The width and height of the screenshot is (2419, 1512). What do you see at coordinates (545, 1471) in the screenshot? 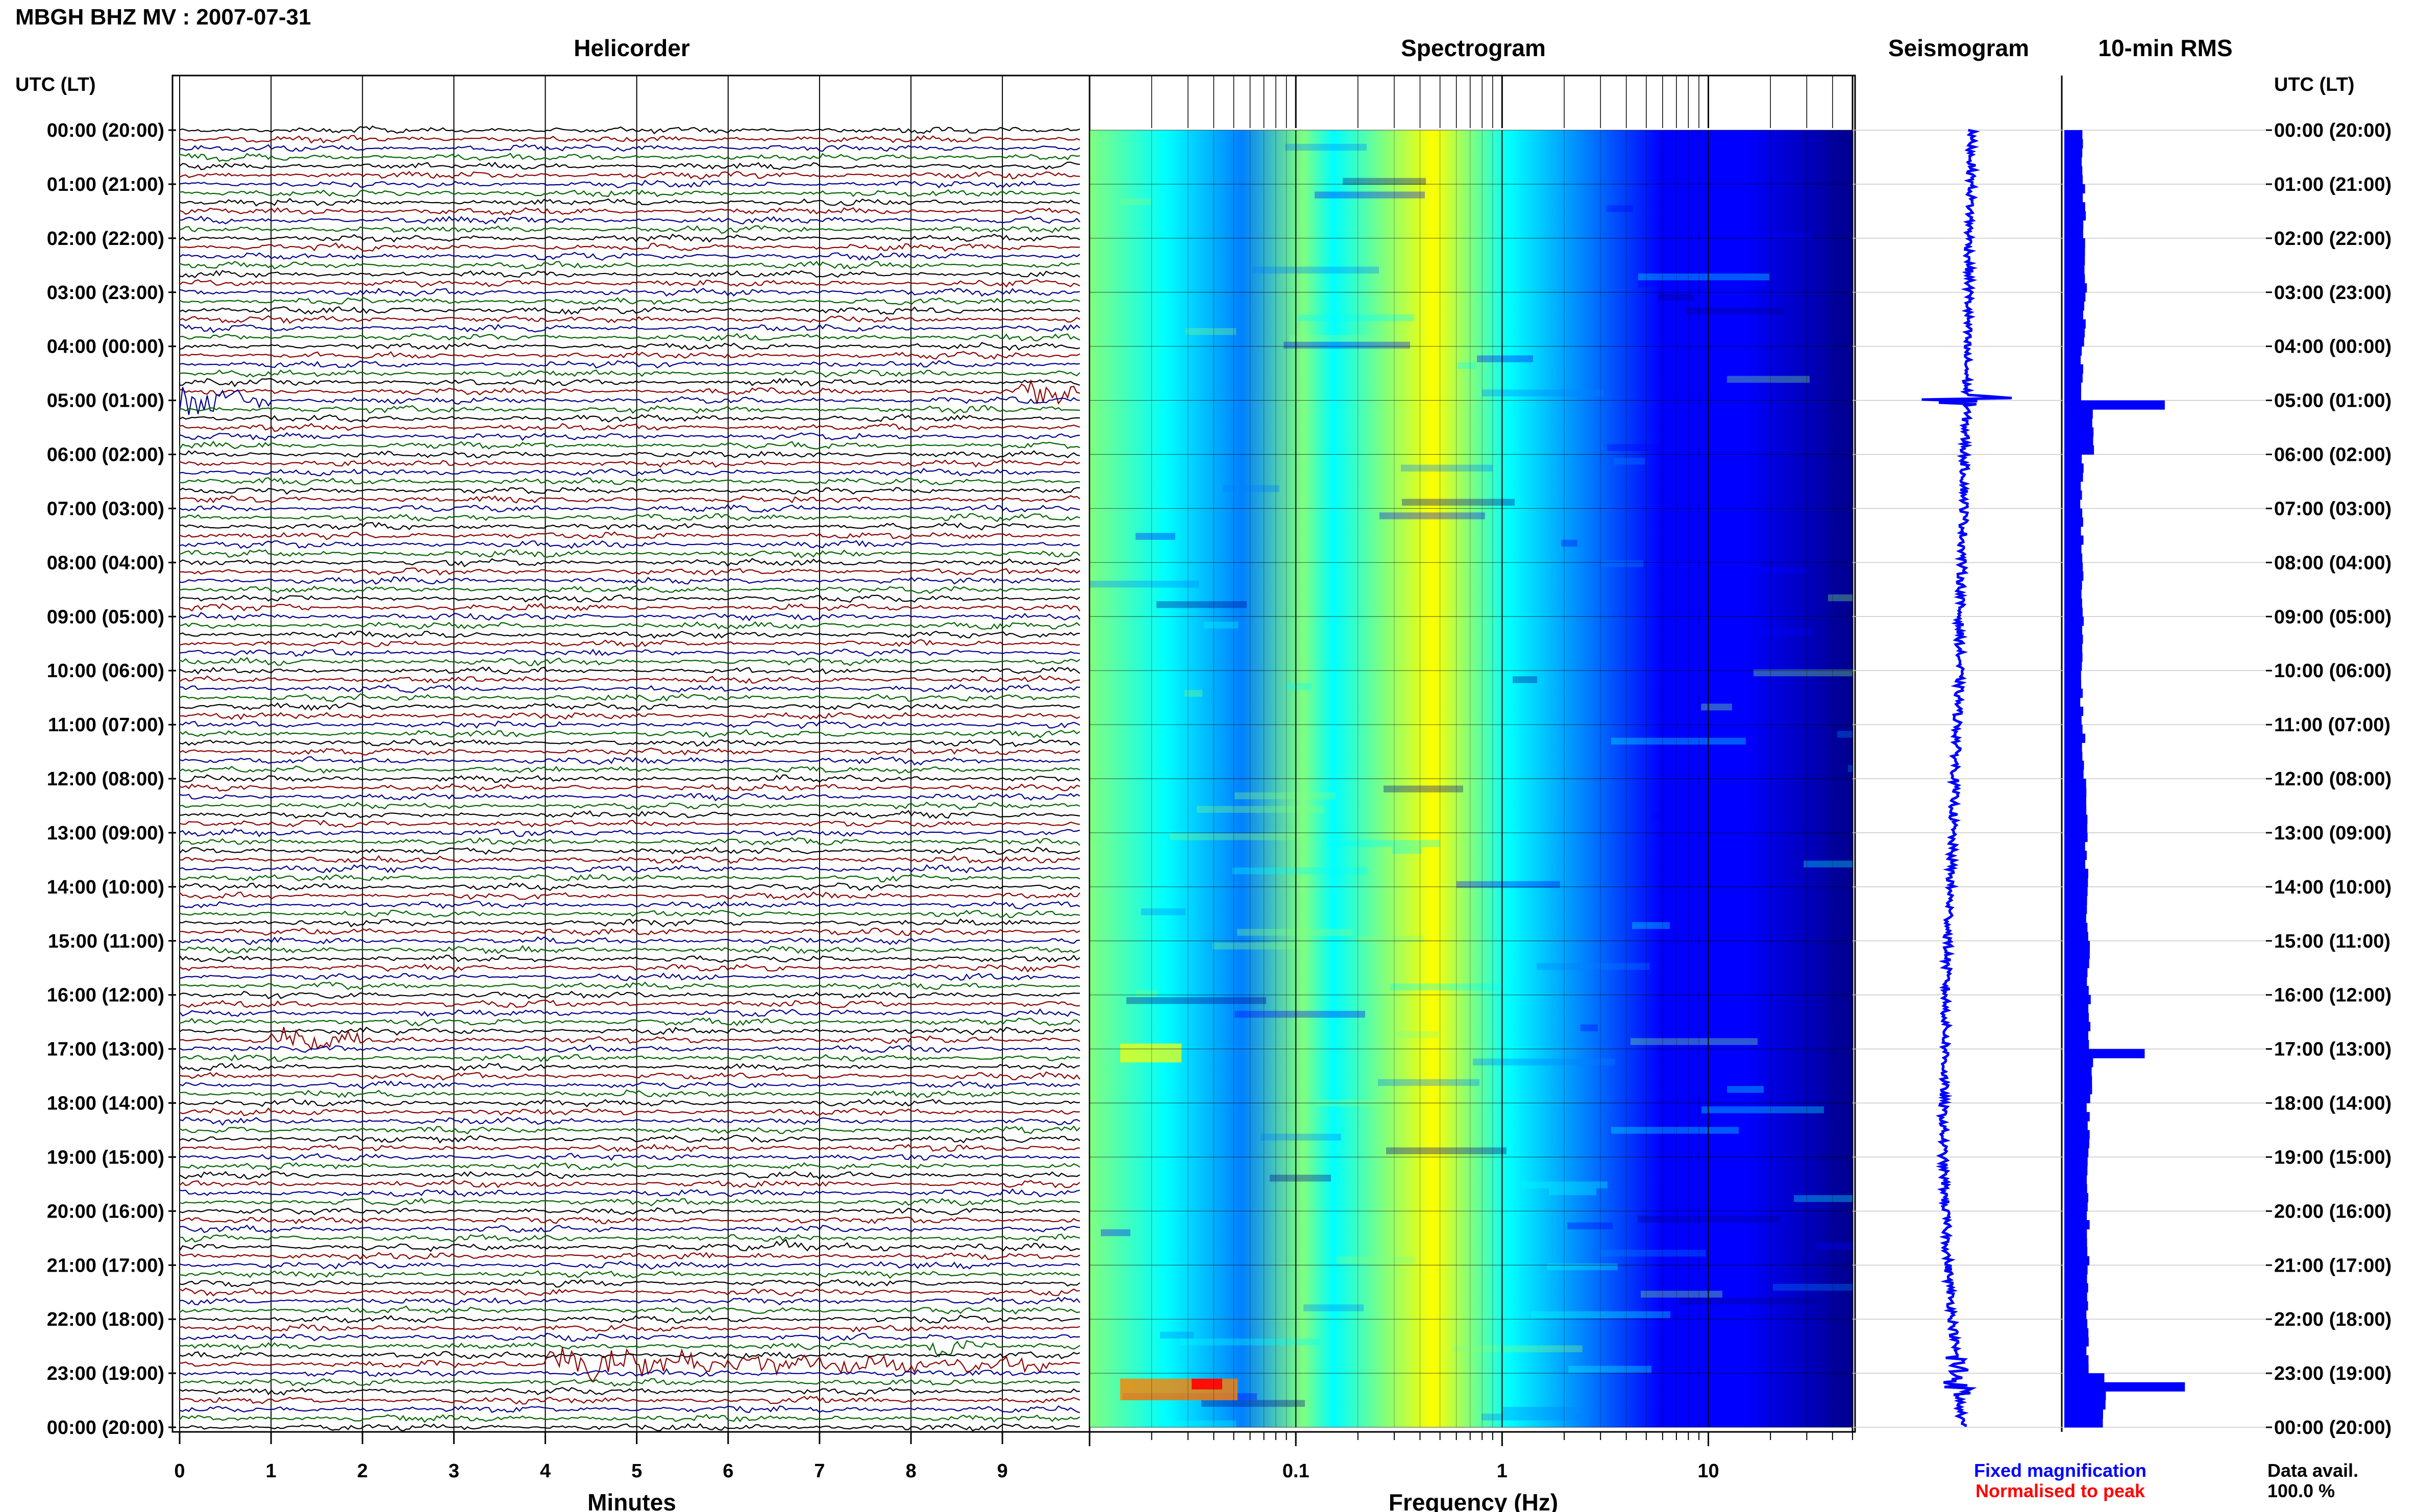
I see `helicorder-x-tick-label: 4` at bounding box center [545, 1471].